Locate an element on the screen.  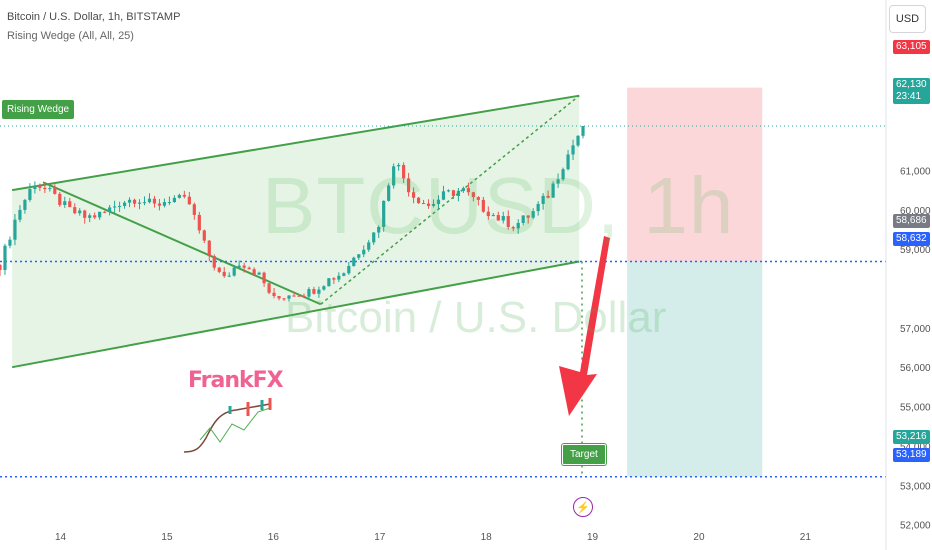
time-tick-label: 14 is located at coordinates (61, 537).